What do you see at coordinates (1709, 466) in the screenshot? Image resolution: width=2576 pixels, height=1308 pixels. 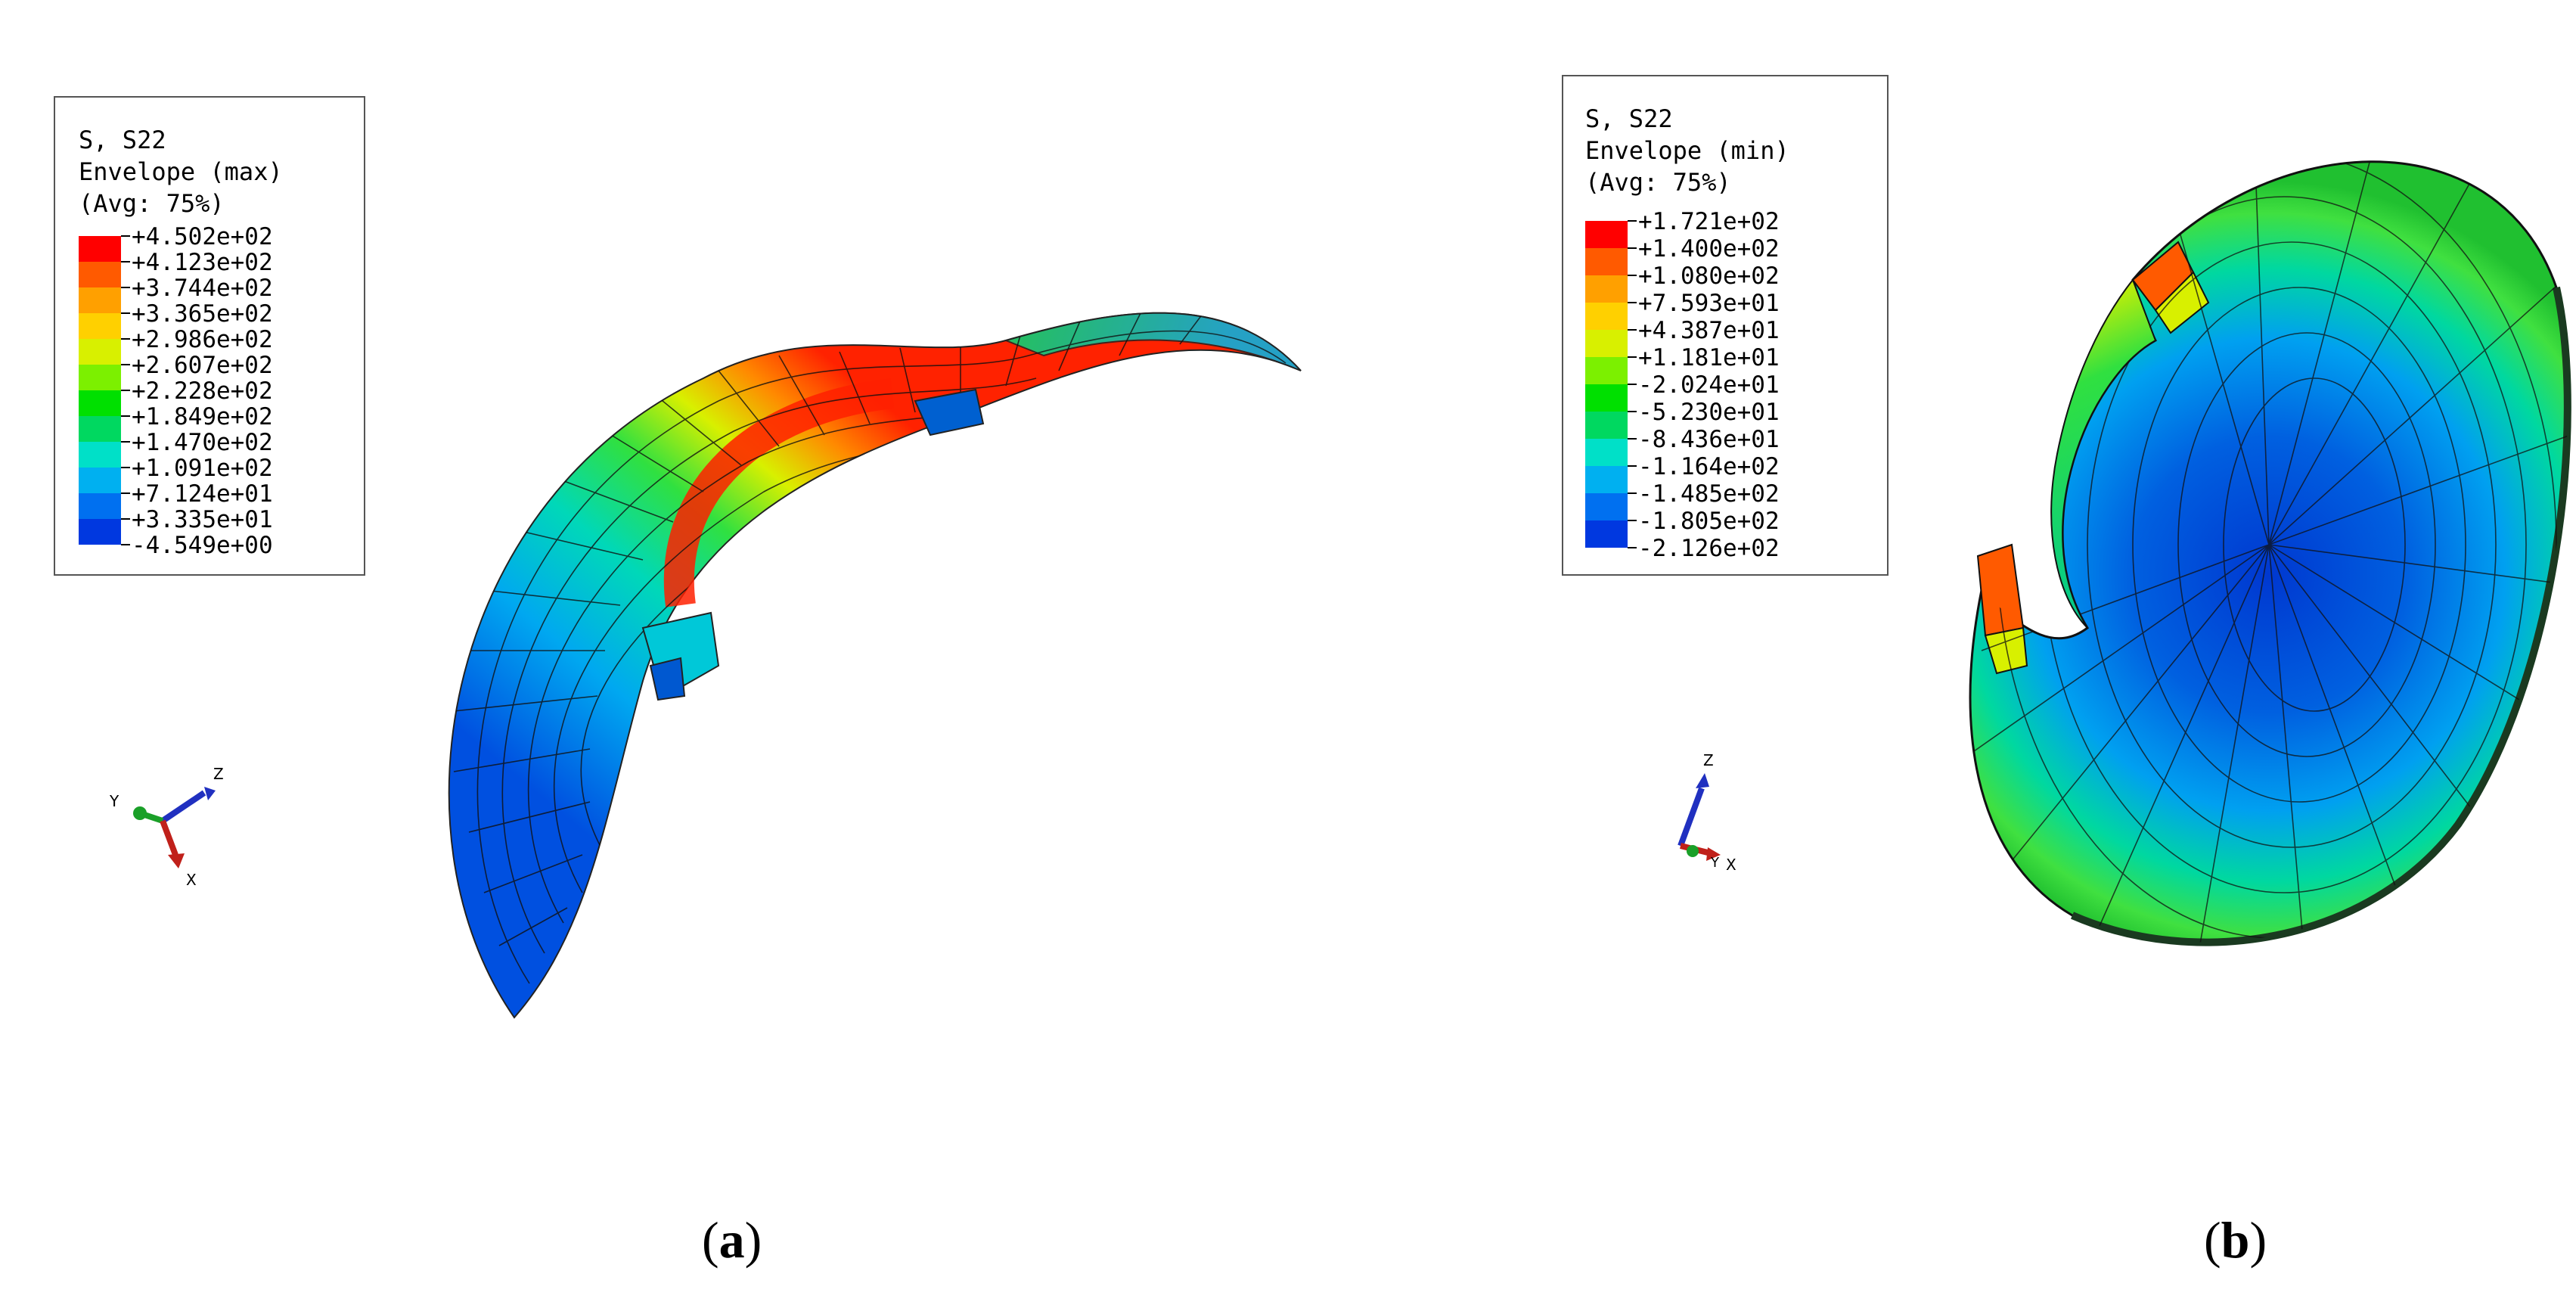 I see `legend-value-label: -1.164e+02` at bounding box center [1709, 466].